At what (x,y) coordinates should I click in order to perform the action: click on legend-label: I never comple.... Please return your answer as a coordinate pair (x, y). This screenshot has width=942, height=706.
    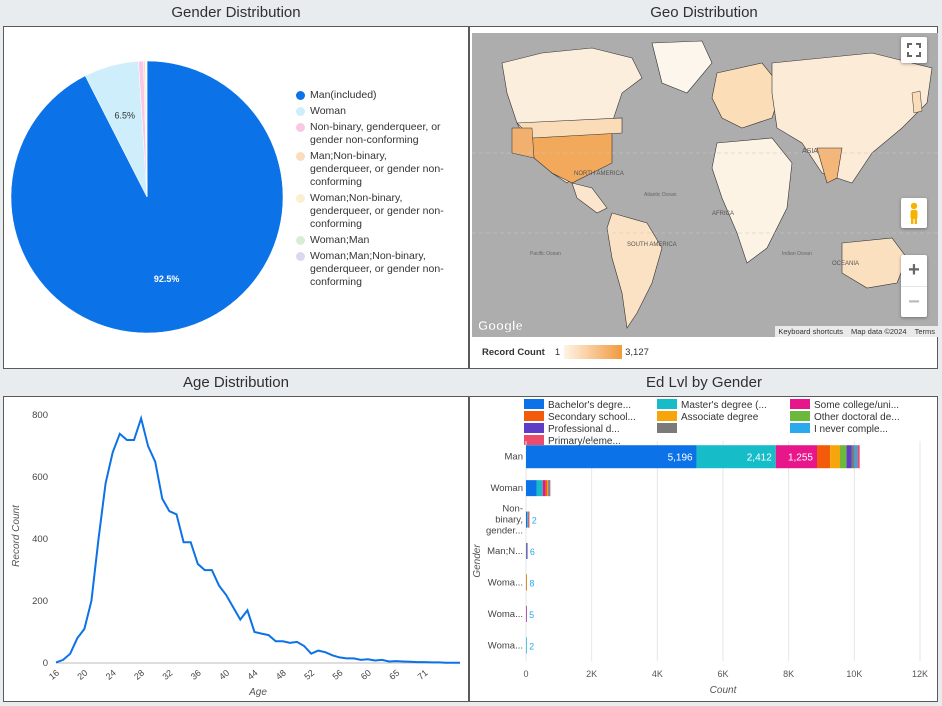
    Looking at the image, I should click on (851, 429).